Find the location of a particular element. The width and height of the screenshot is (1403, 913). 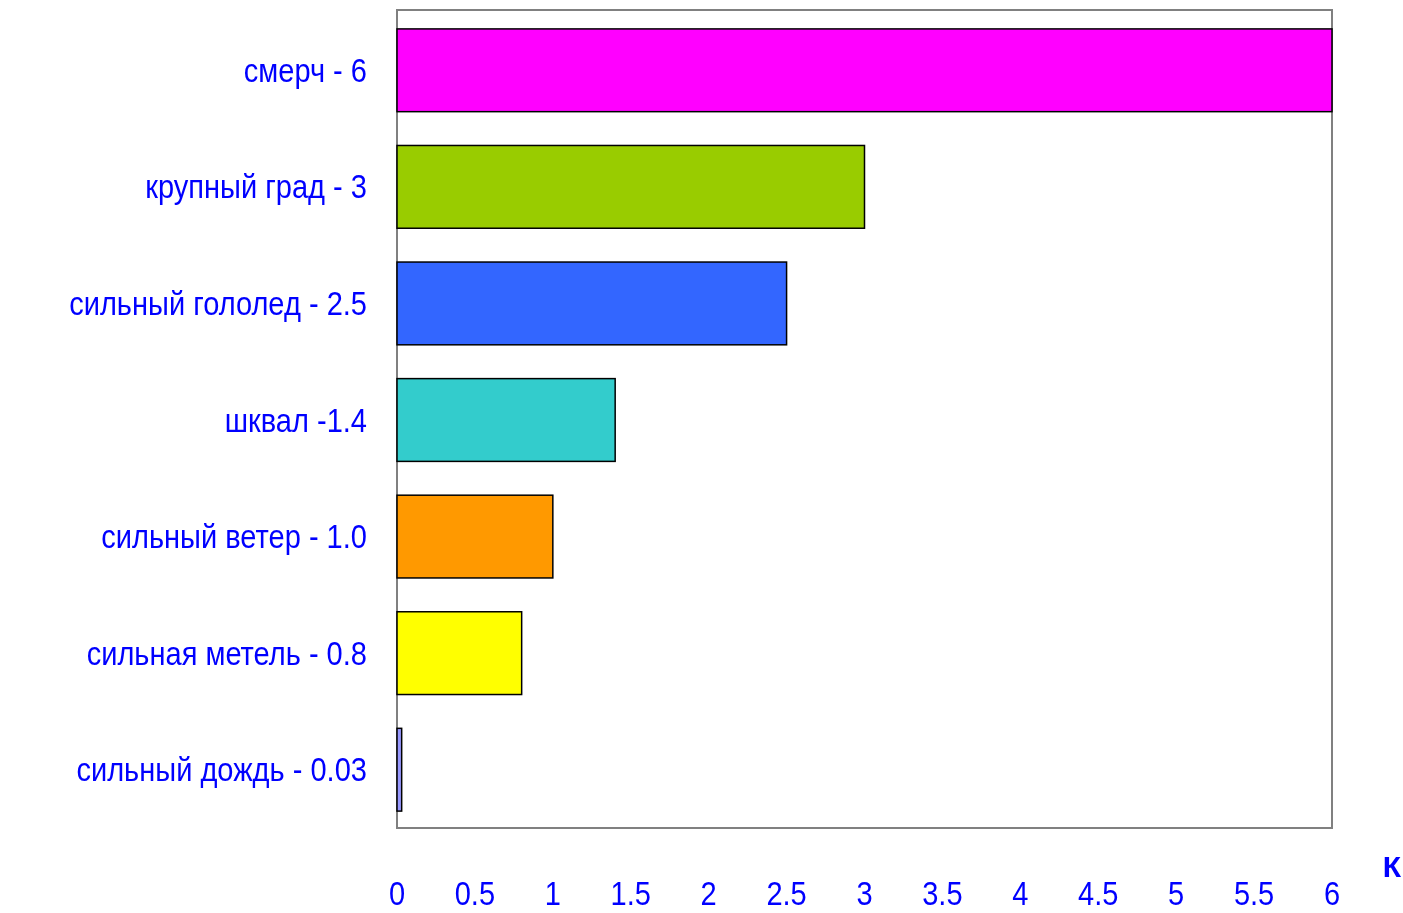

x-tick-label: 5.5 is located at coordinates (1254, 893).